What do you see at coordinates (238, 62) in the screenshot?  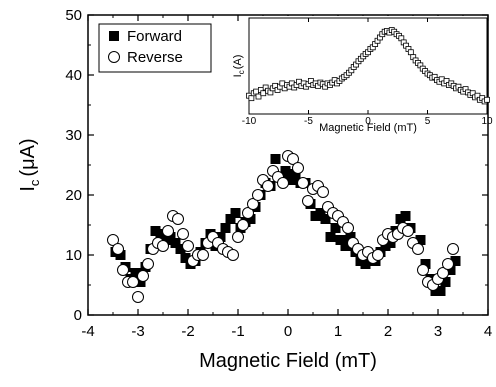 I see `inset-y-label-unit: (A)` at bounding box center [238, 62].